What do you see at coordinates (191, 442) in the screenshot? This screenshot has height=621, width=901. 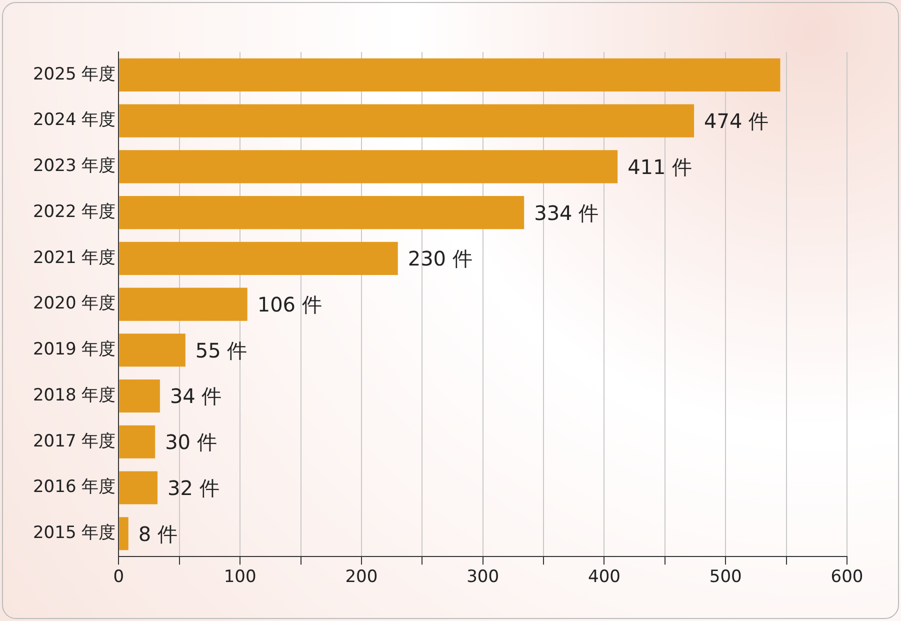 I see `data-label: 30 件` at bounding box center [191, 442].